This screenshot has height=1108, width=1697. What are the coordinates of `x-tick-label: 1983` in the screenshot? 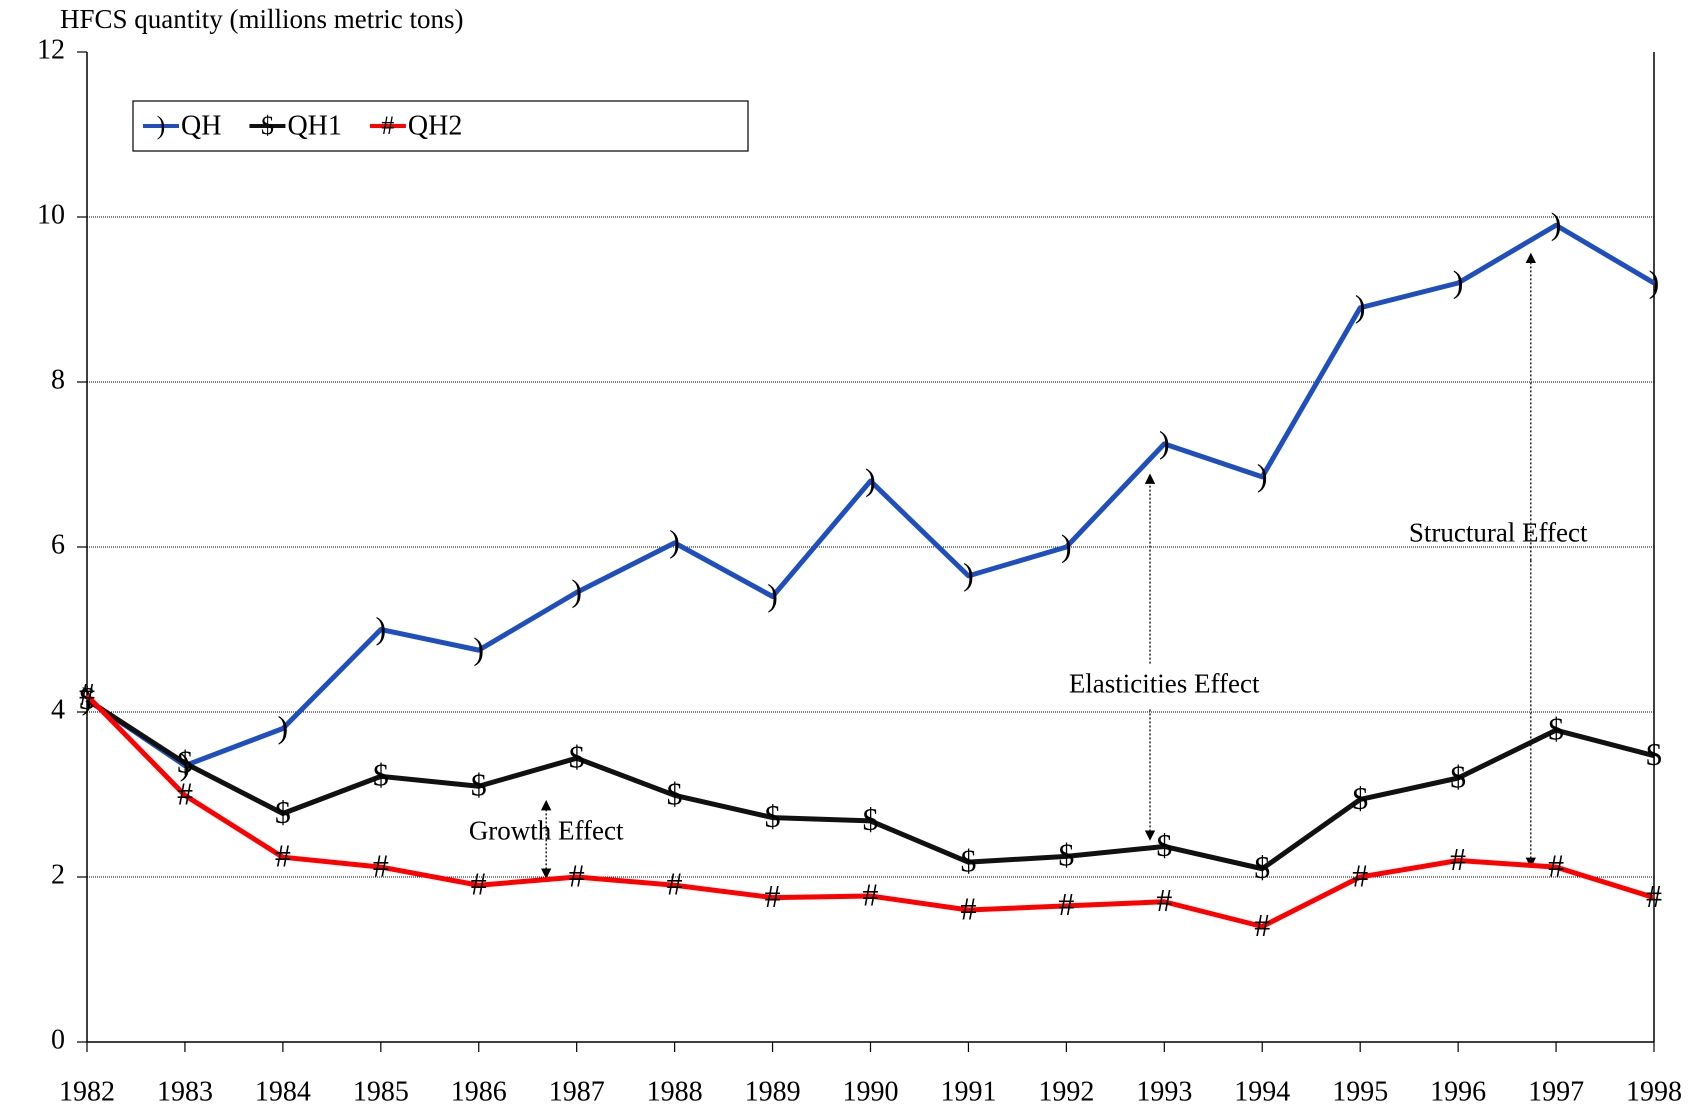 It's located at (185, 1091).